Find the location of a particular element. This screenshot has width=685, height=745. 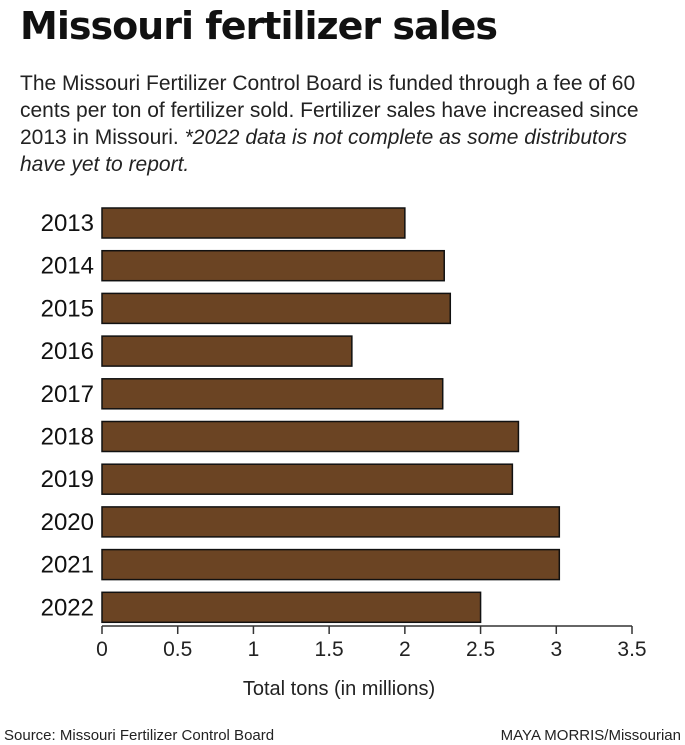

category-label-2014: 2014 is located at coordinates (67, 266).